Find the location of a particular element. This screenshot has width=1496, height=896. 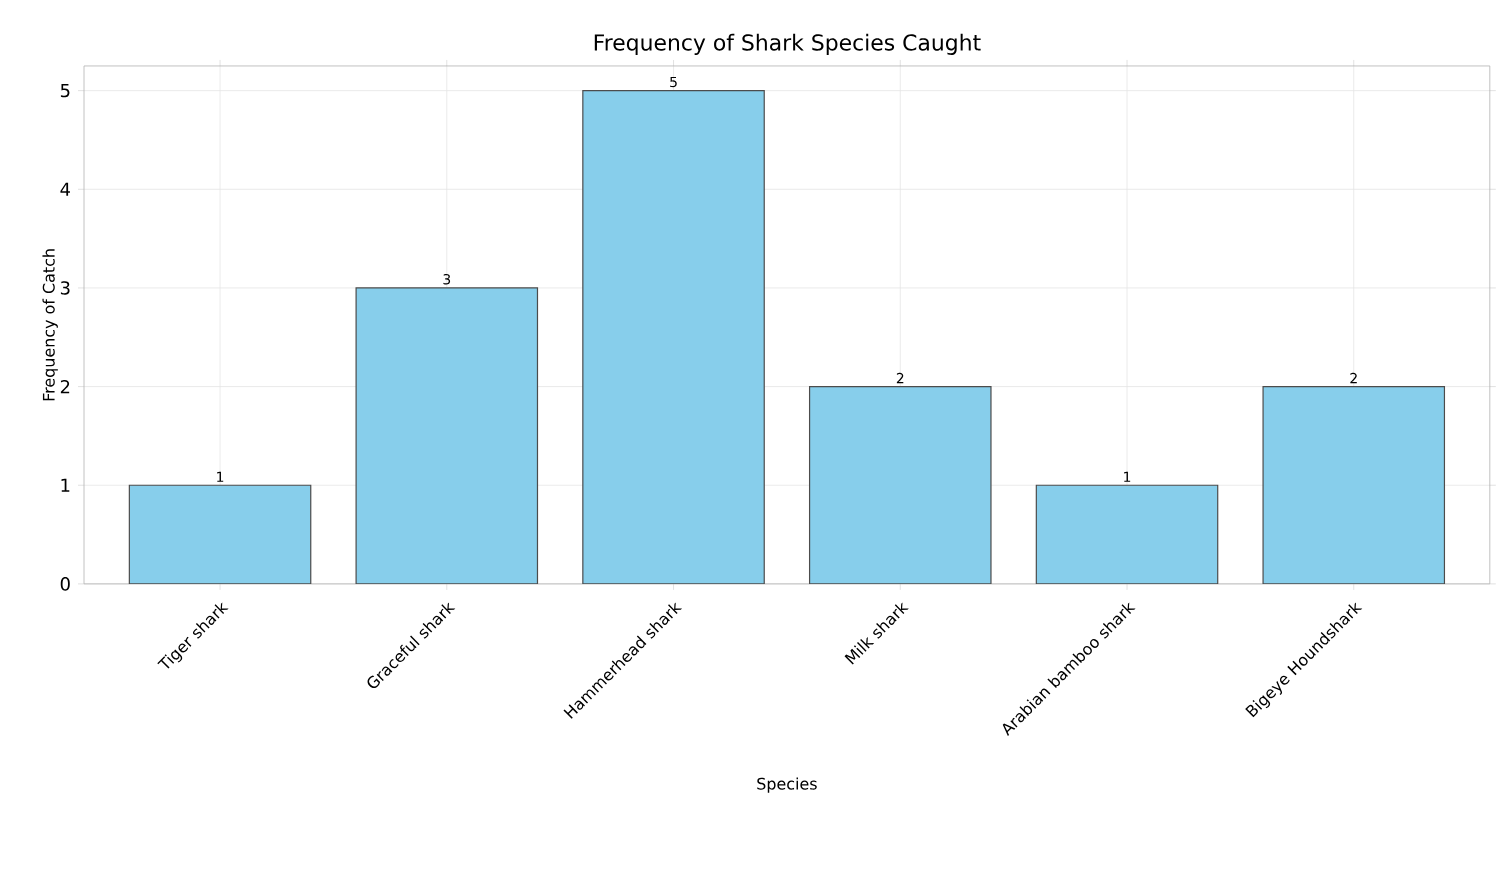

y-tick-label: 2 is located at coordinates (65, 386).